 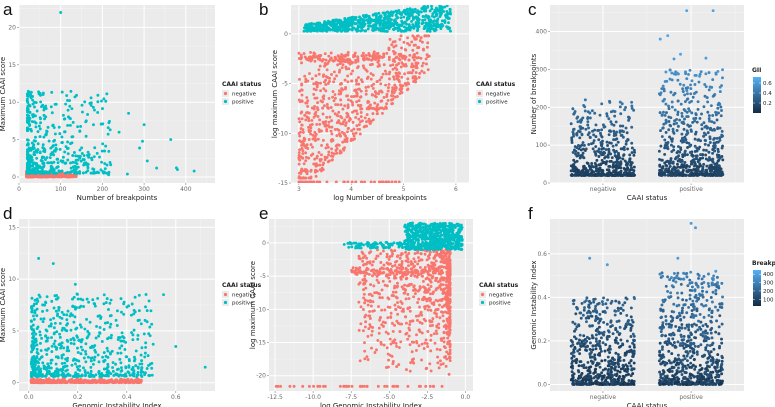 What do you see at coordinates (286, 34) in the screenshot?
I see `y-tick-label: 0` at bounding box center [286, 34].